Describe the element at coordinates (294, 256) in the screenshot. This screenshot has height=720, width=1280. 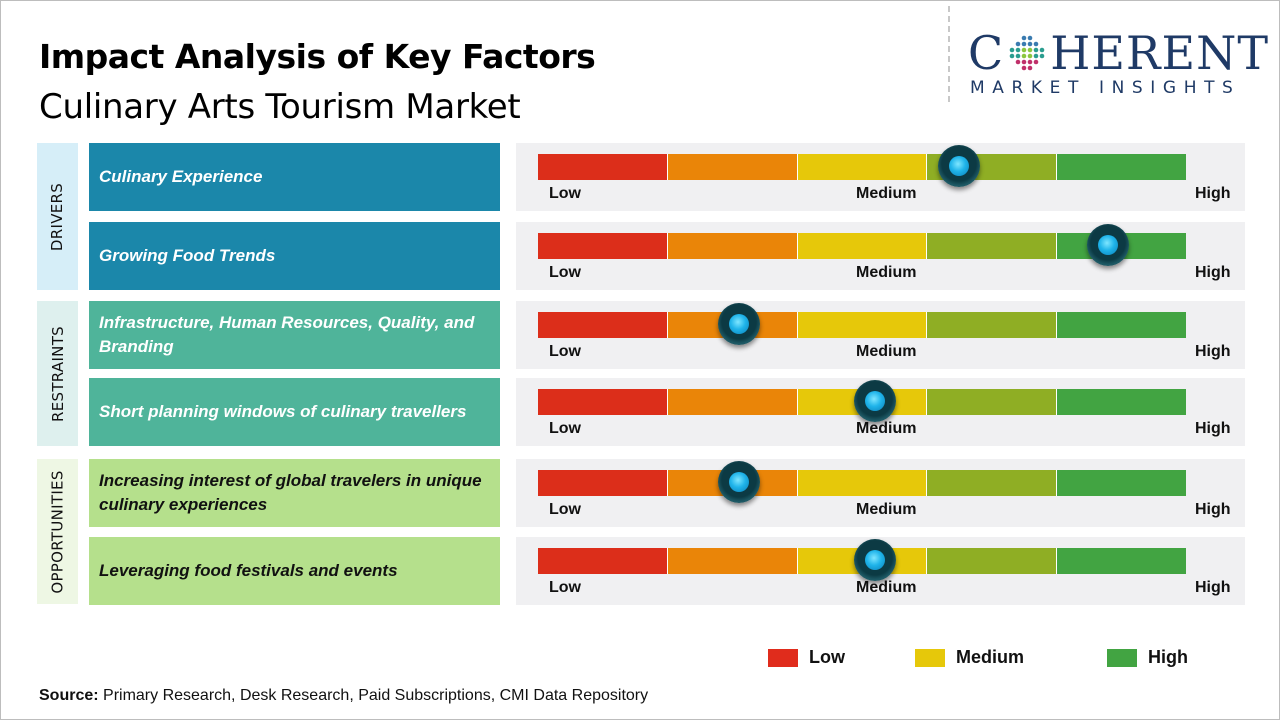
I see `factor-label: Growing Food Trends` at that location.